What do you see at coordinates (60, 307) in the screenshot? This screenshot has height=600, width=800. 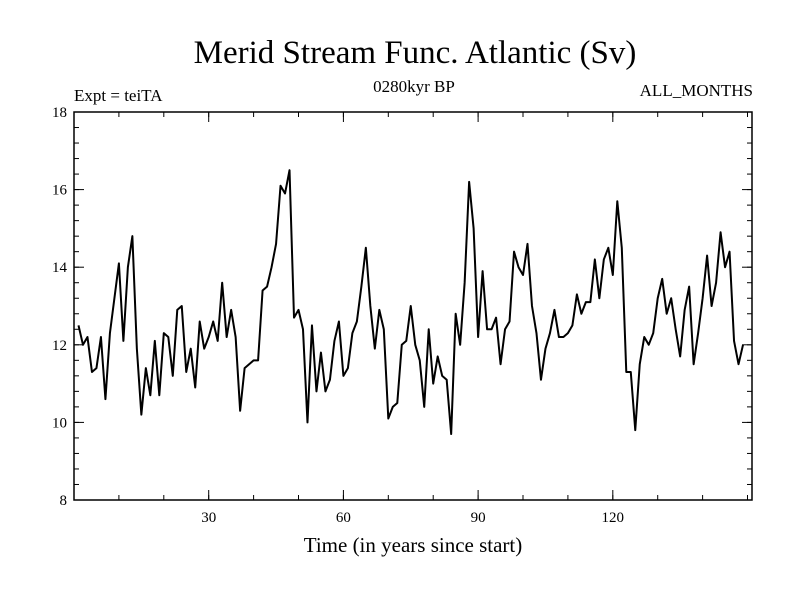 I see `y-tick-labels: 8 10 12 14 16 18` at bounding box center [60, 307].